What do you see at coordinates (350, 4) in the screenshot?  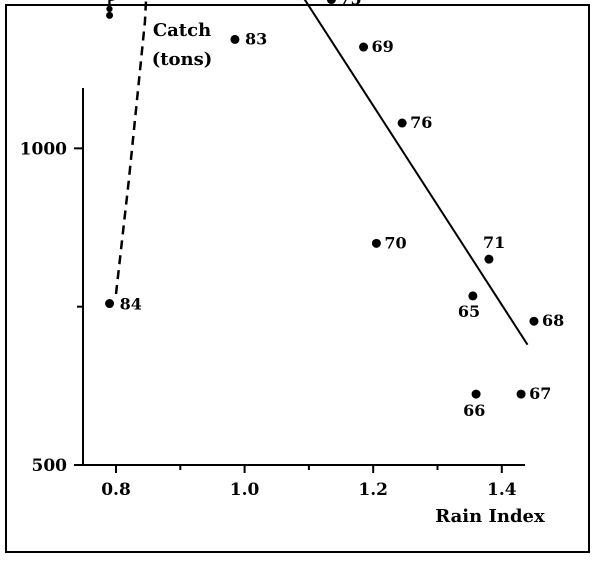 I see `point-label-75: 75` at bounding box center [350, 4].